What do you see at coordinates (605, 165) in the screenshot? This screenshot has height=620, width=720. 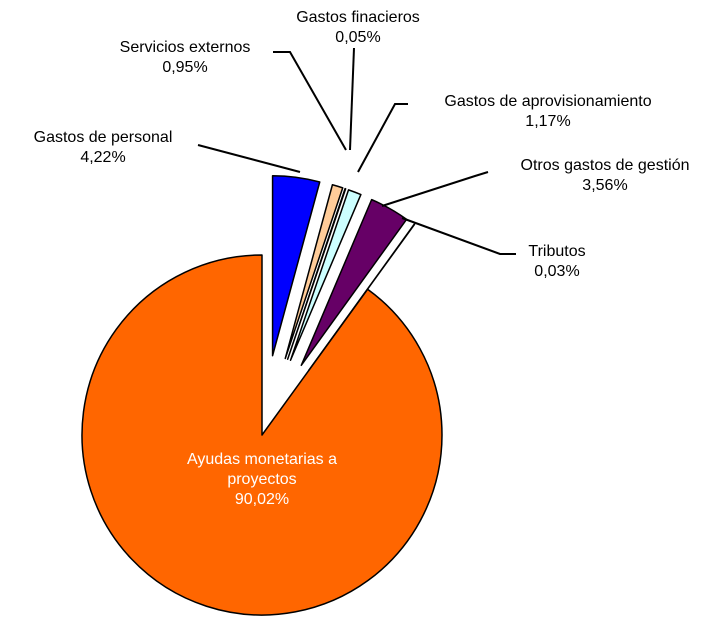 I see `category-label: Otros gastos de gestión` at bounding box center [605, 165].